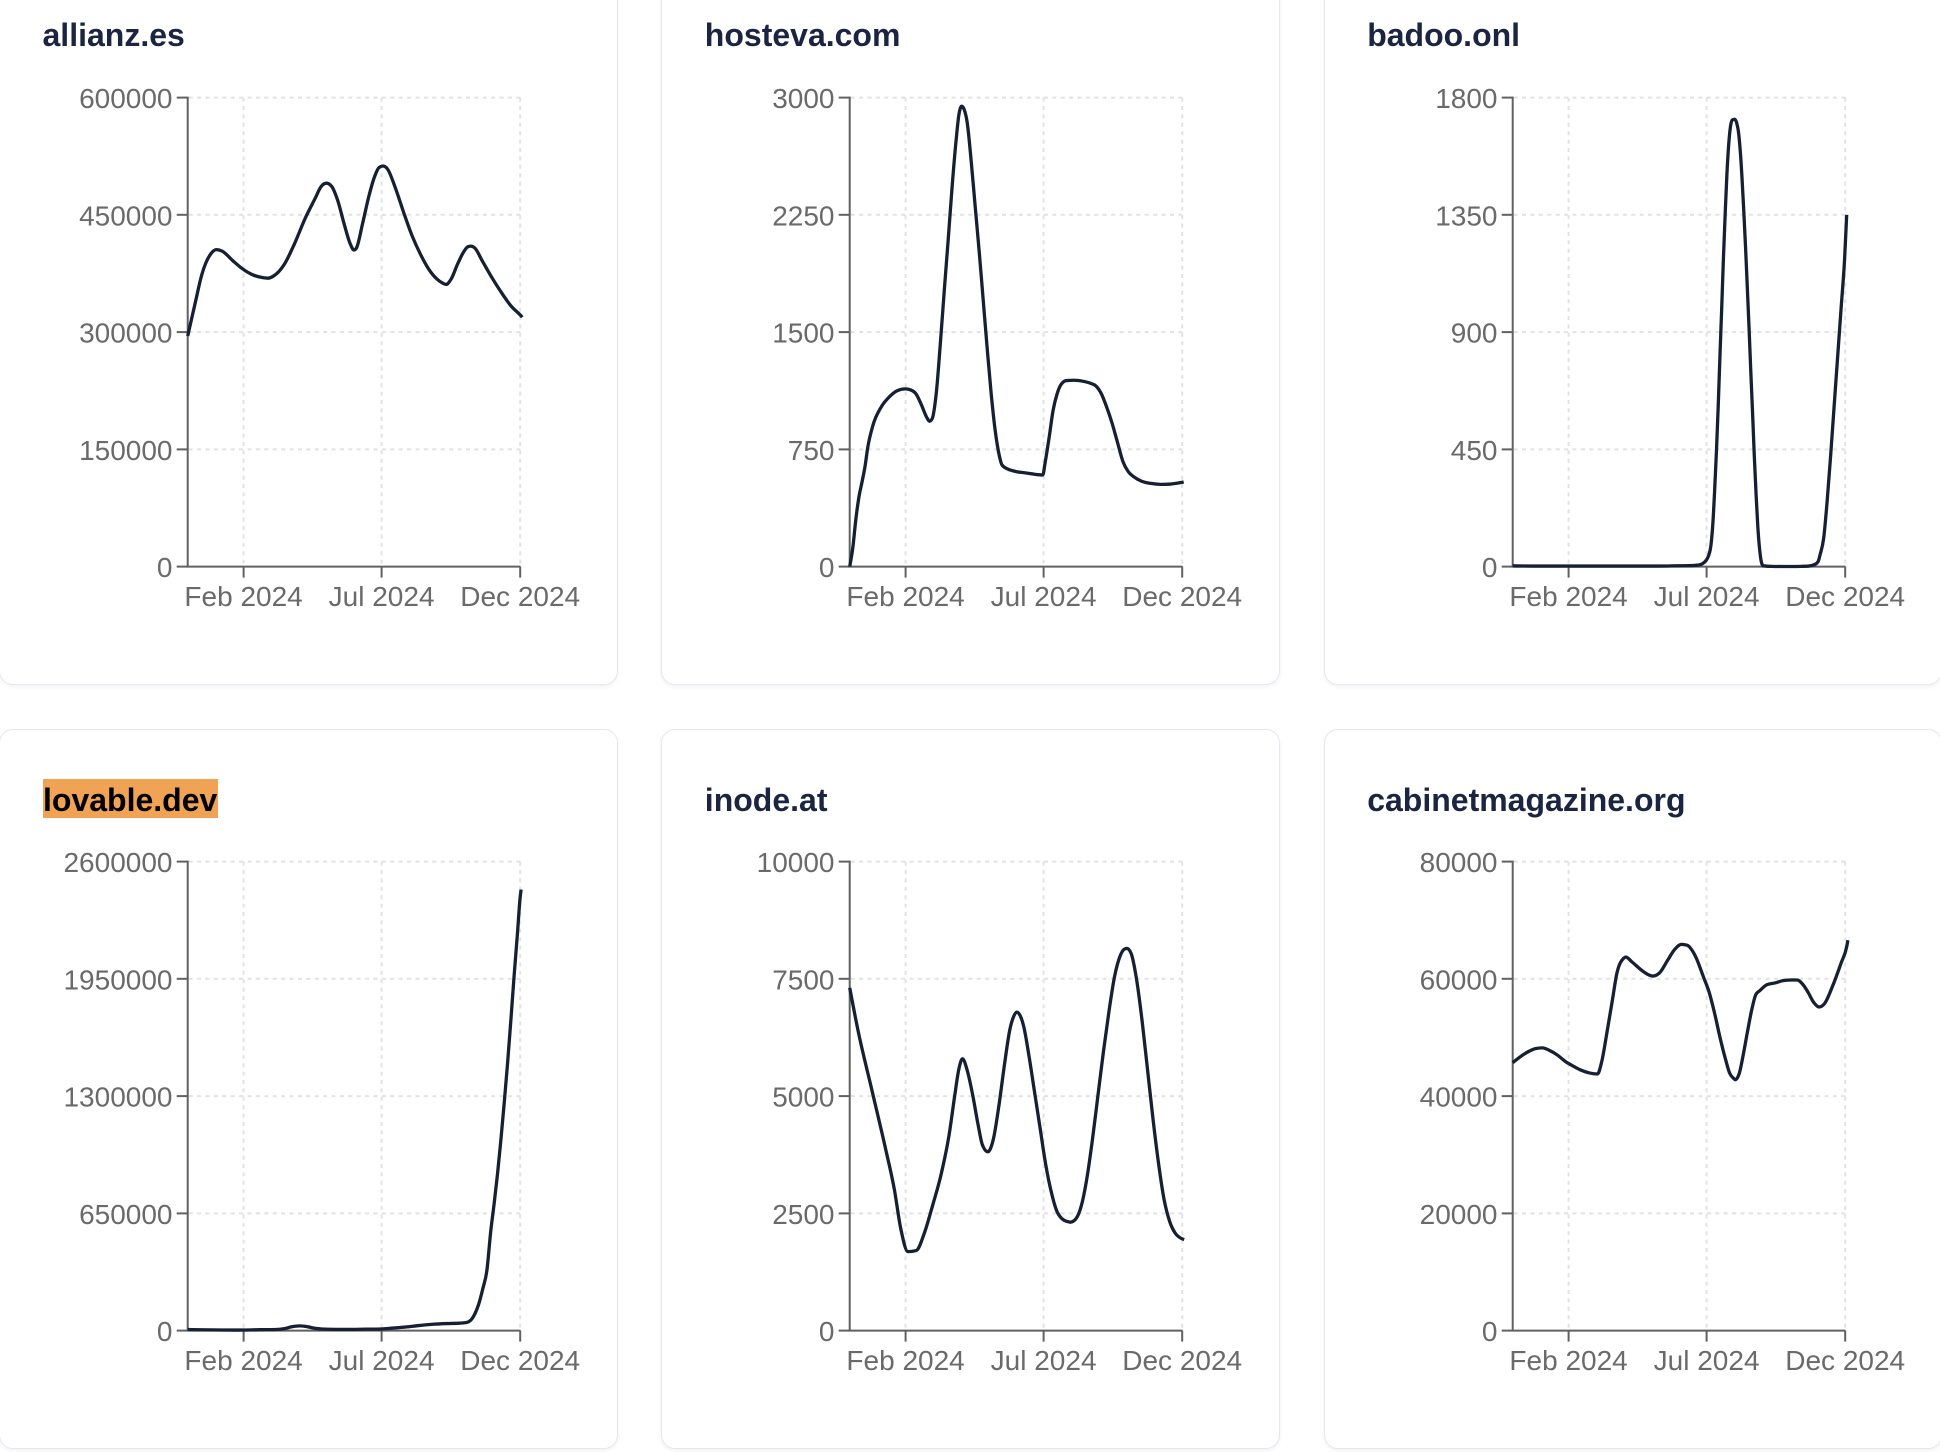 The image size is (1940, 1452). I want to click on svg-text: 1300000, so click(117, 1097).